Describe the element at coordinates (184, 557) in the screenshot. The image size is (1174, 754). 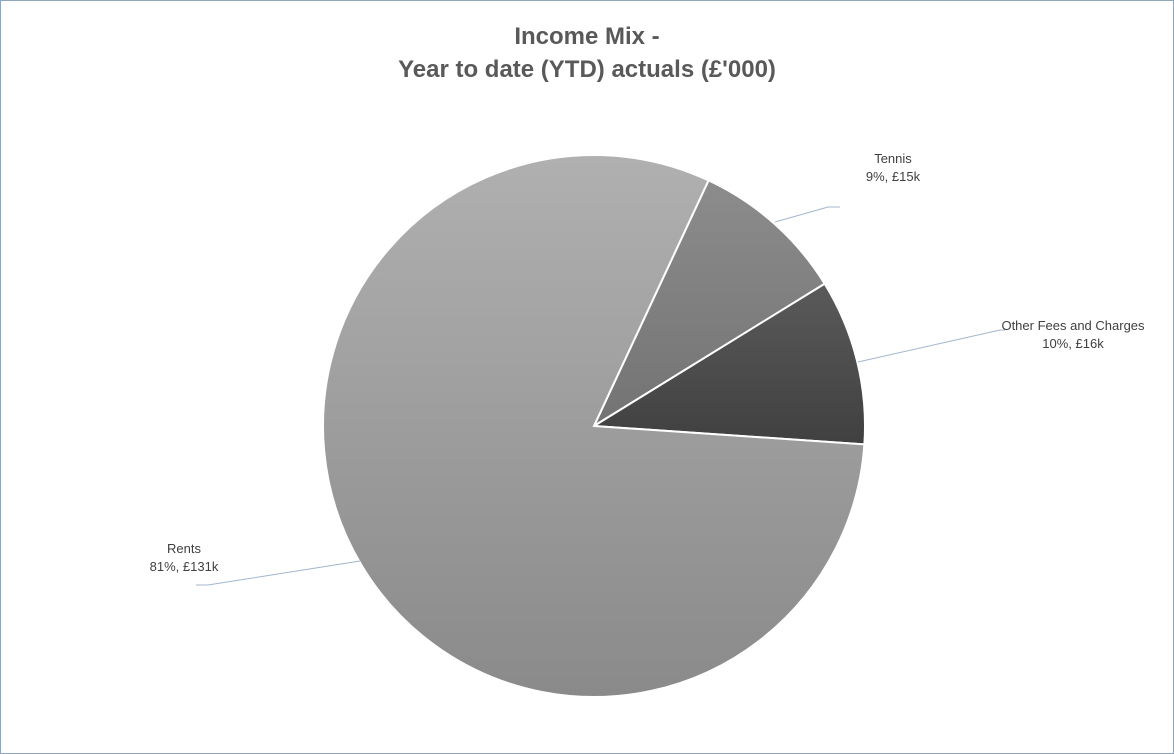
I see `data-label-rents: Rents 81%, £131k` at that location.